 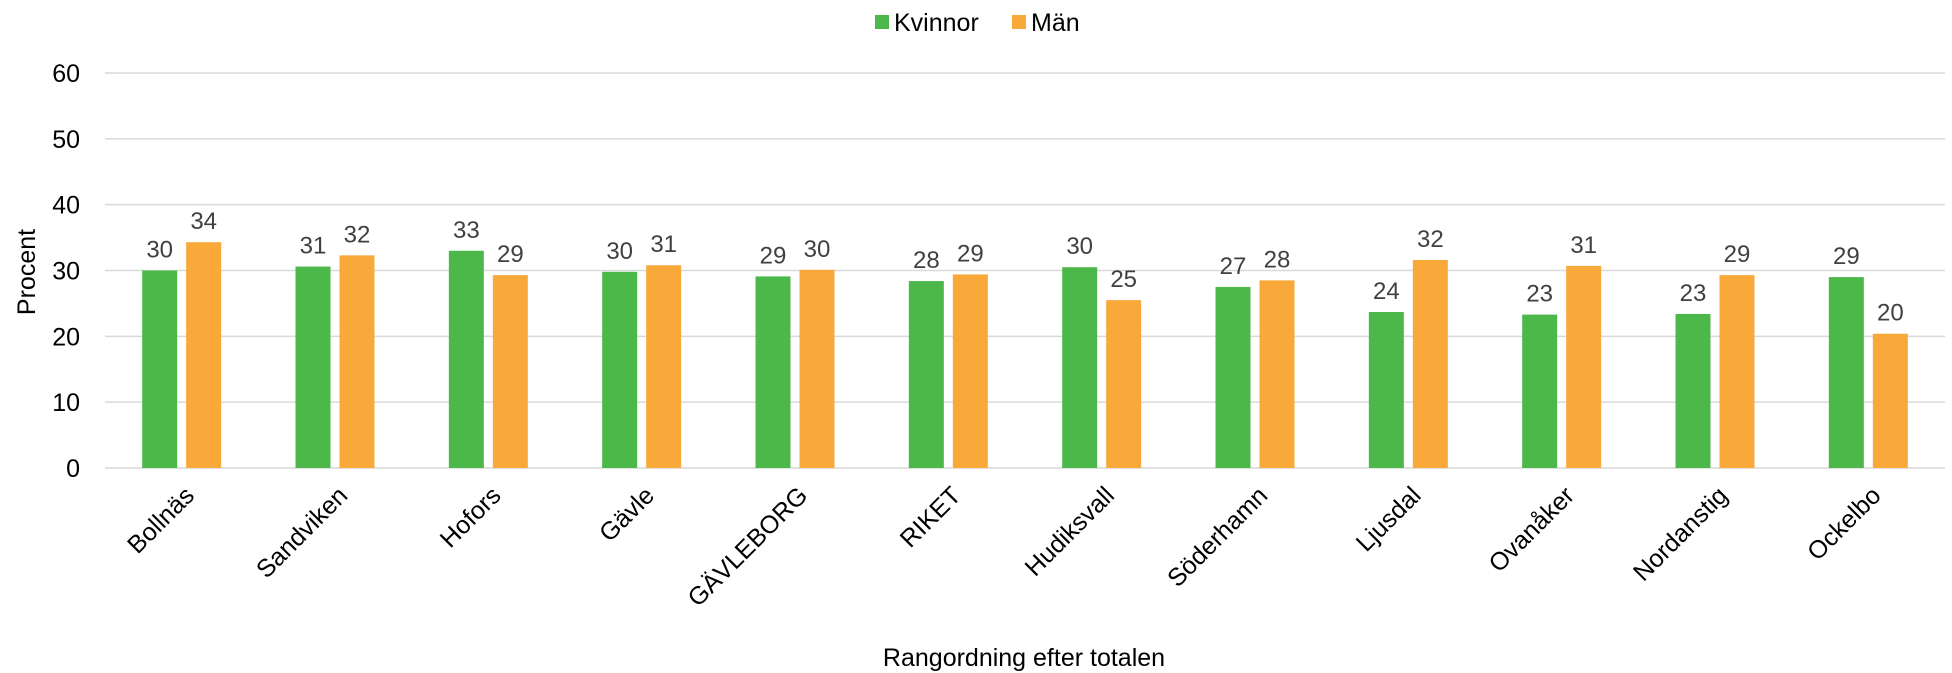 What do you see at coordinates (1680, 533) in the screenshot?
I see `category-label: Nordanstig` at bounding box center [1680, 533].